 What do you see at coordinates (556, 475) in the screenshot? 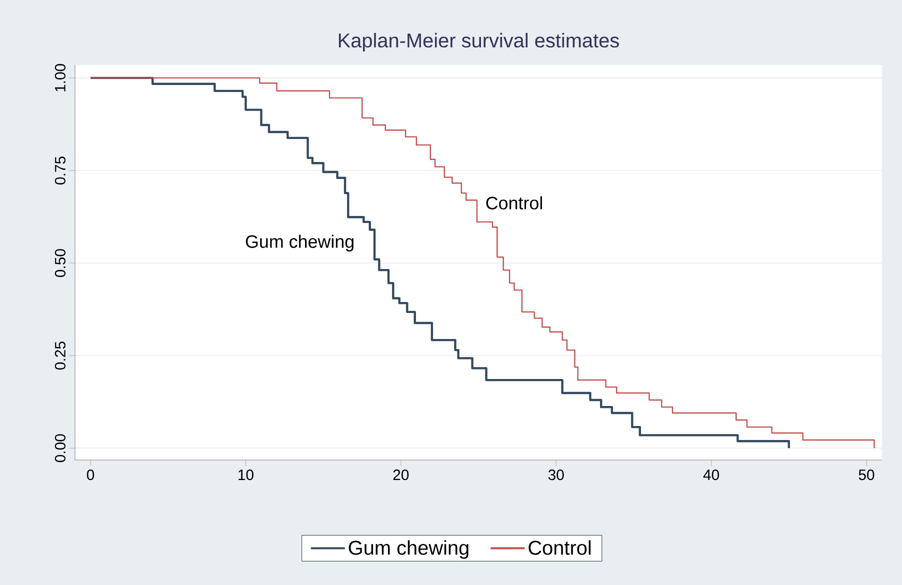
I see `x-tick-label: 30` at bounding box center [556, 475].